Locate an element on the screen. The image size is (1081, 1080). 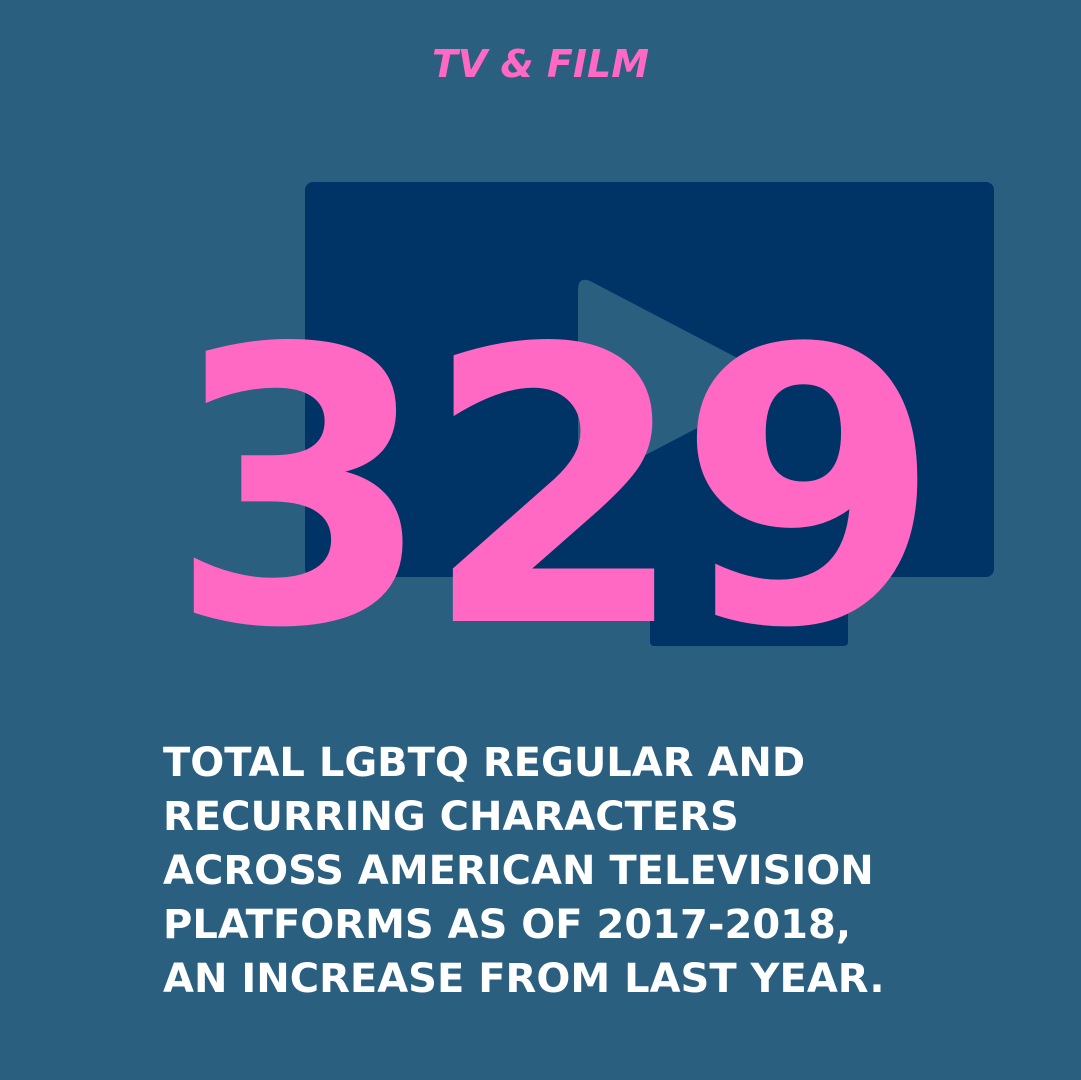
caption-line: ACROSS AMERICAN TELEVISION is located at coordinates (518, 871).